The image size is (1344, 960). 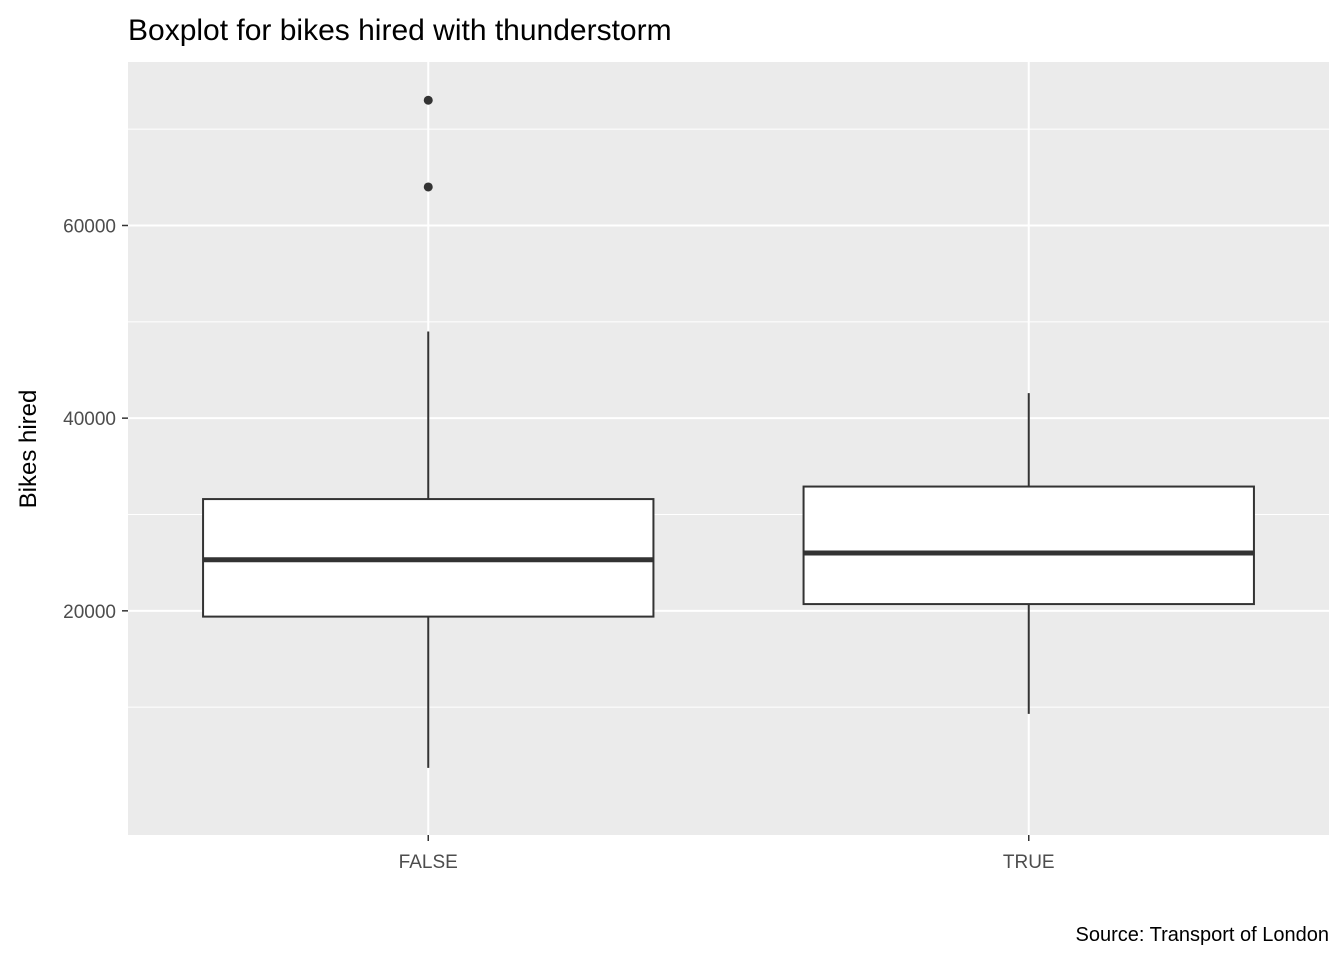 I want to click on chart-caption: Source: Transport of London, so click(x=1203, y=935).